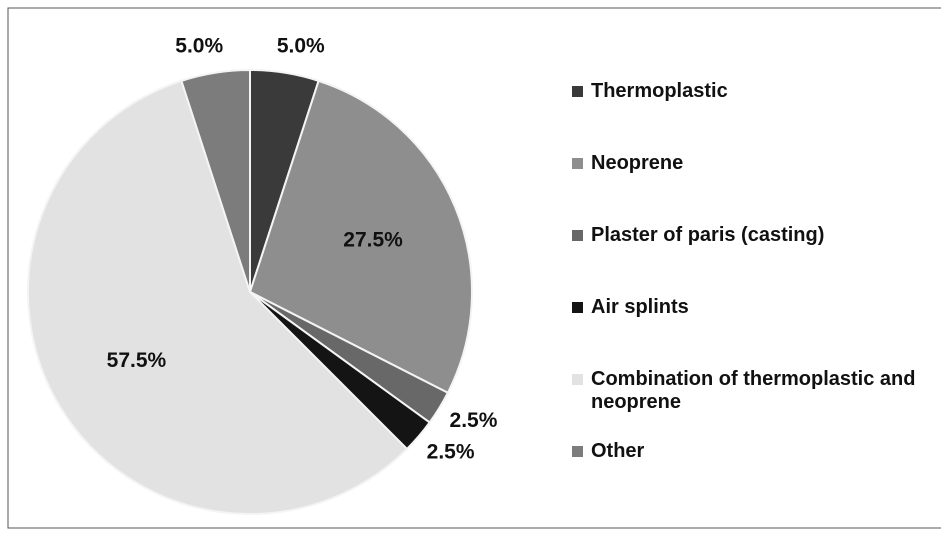 The width and height of the screenshot is (941, 533). I want to click on data-label: 57.5%, so click(137, 360).